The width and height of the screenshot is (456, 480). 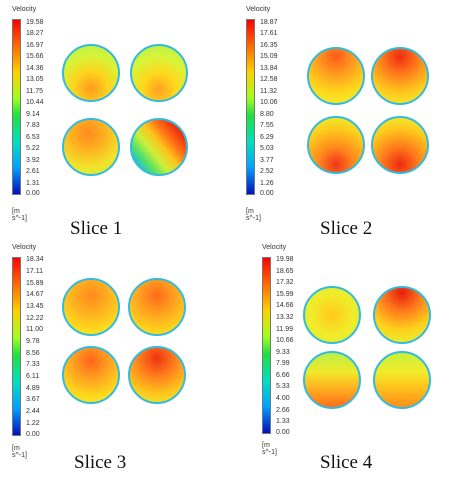 I want to click on tick-label: 2.61, so click(x=33, y=171).